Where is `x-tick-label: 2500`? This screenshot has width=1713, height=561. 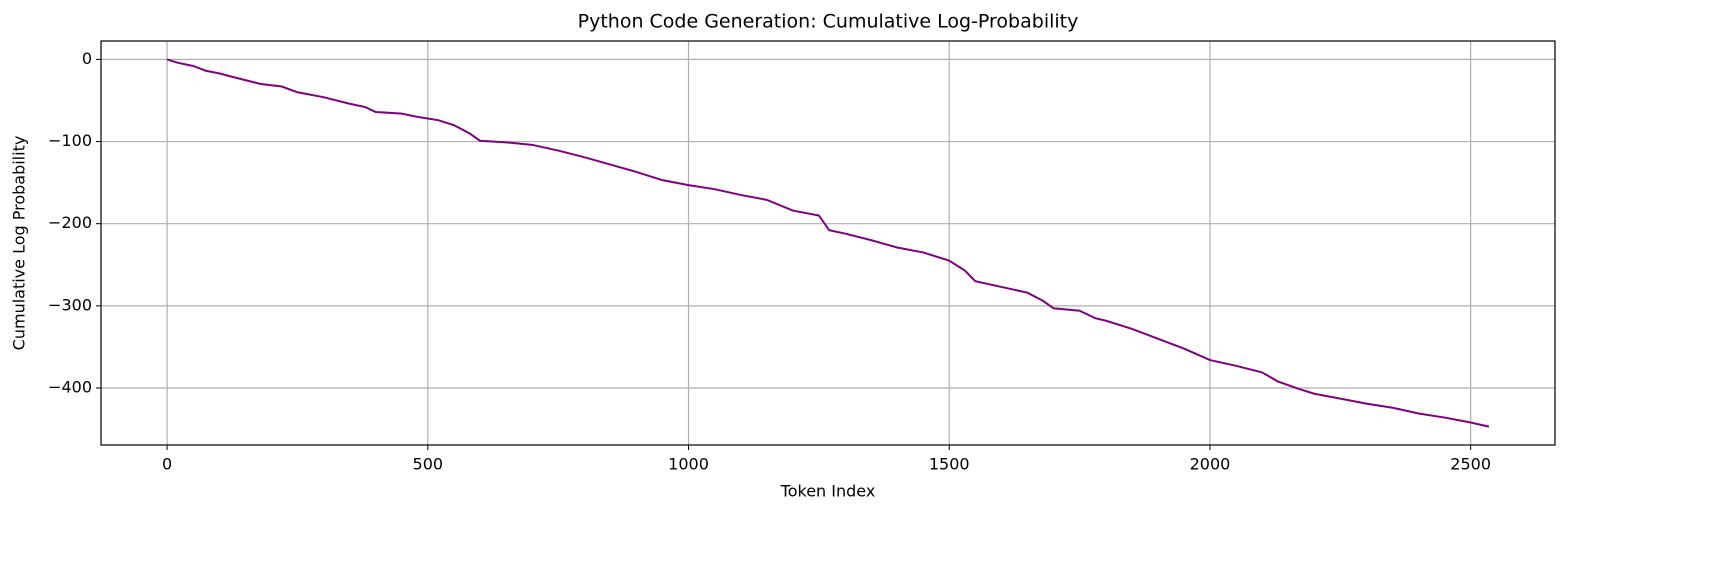
x-tick-label: 2500 is located at coordinates (1470, 464).